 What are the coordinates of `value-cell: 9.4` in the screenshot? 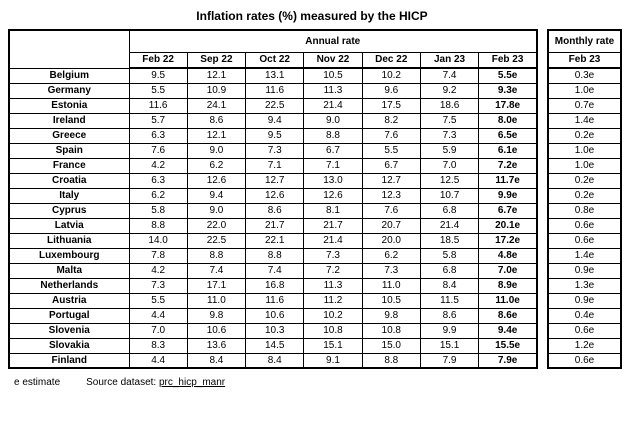 It's located at (275, 120).